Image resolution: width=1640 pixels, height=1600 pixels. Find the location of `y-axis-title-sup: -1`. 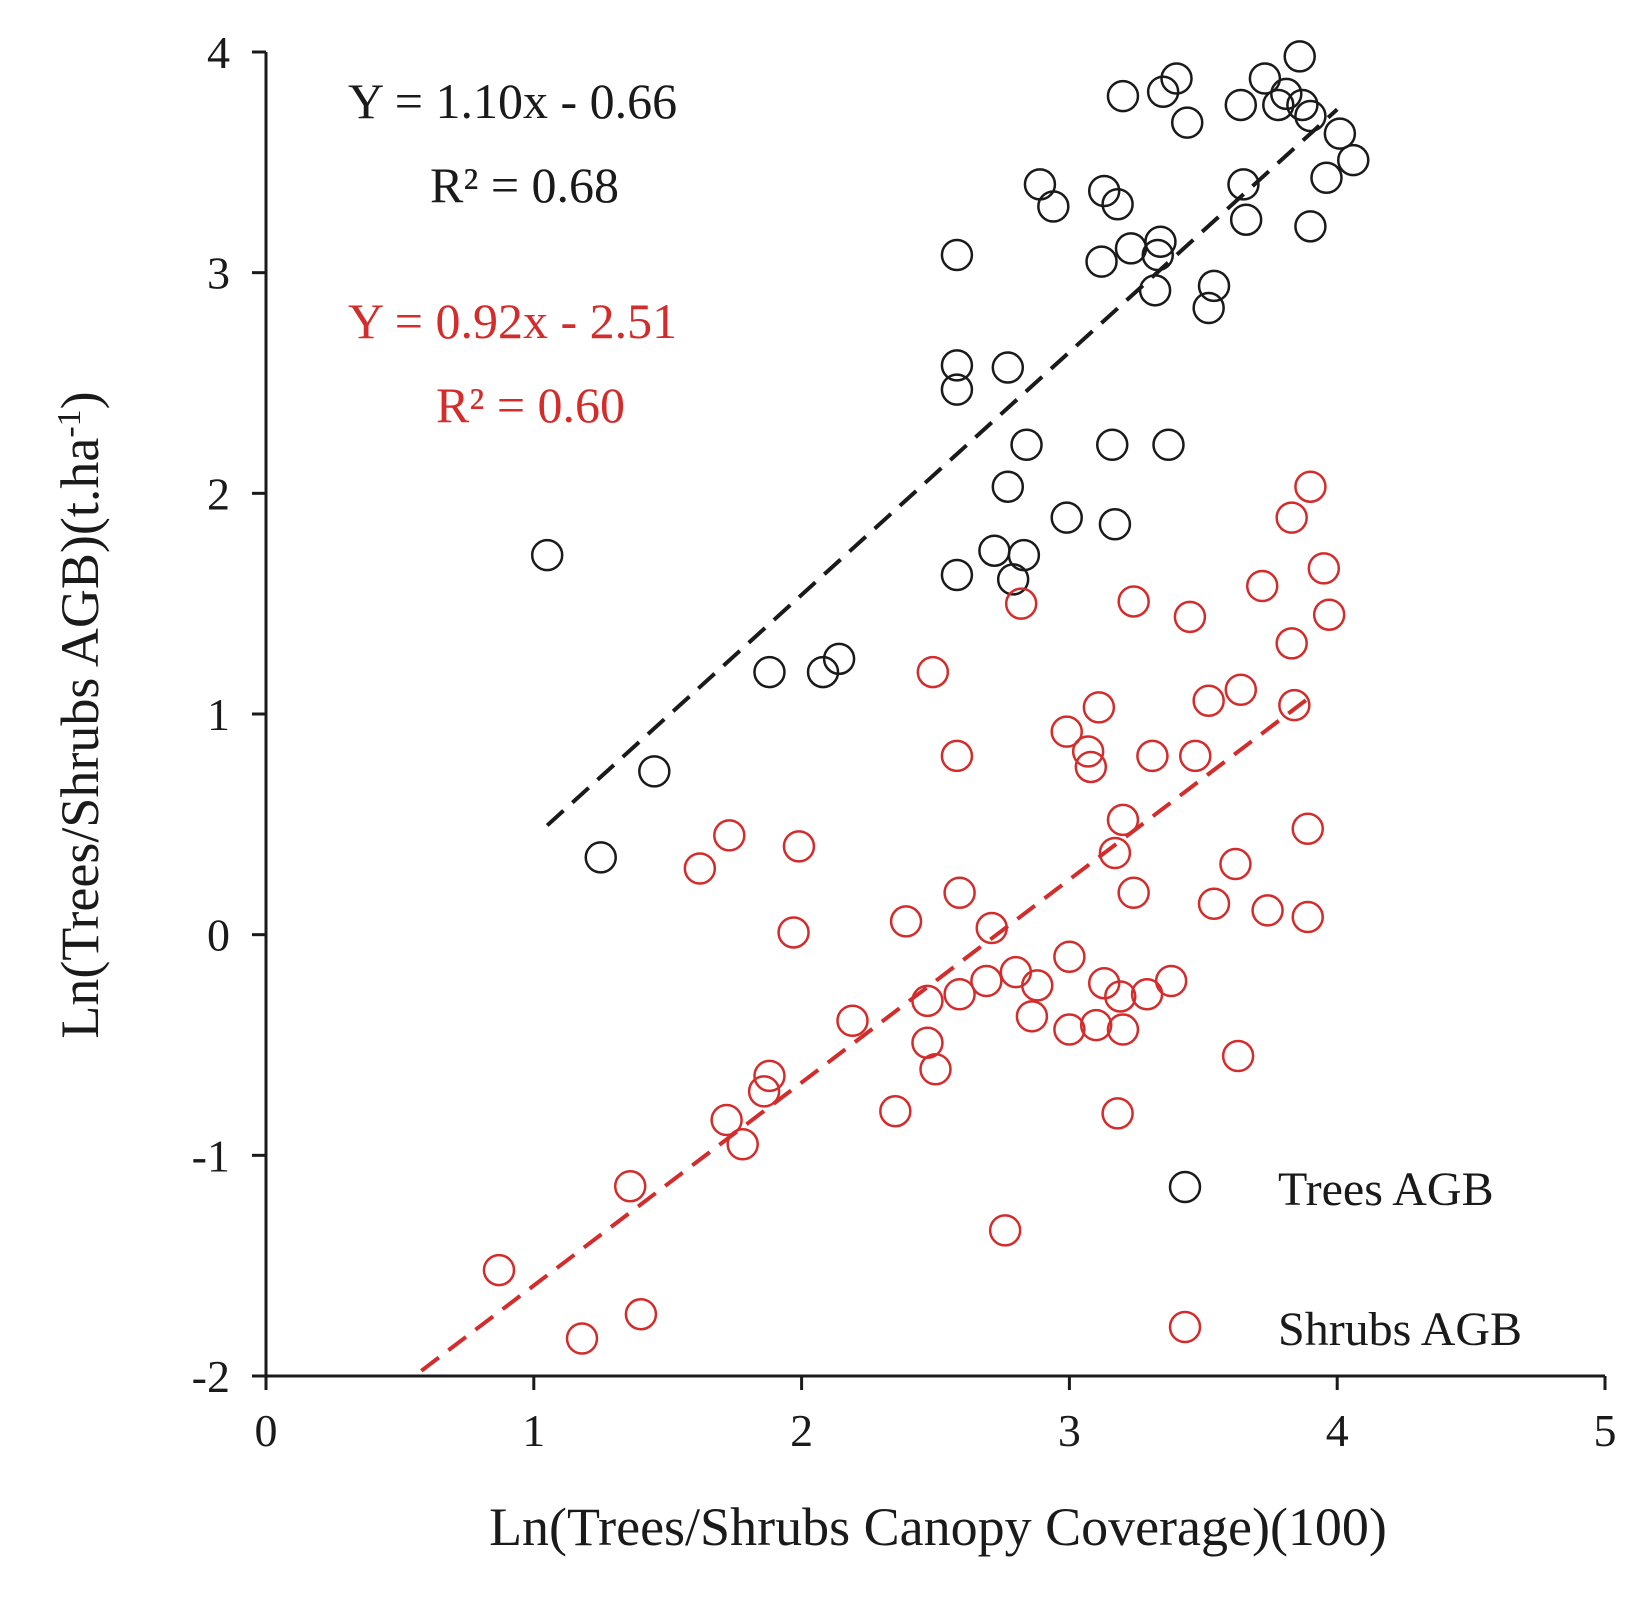

y-axis-title-sup: -1 is located at coordinates (69, 423).